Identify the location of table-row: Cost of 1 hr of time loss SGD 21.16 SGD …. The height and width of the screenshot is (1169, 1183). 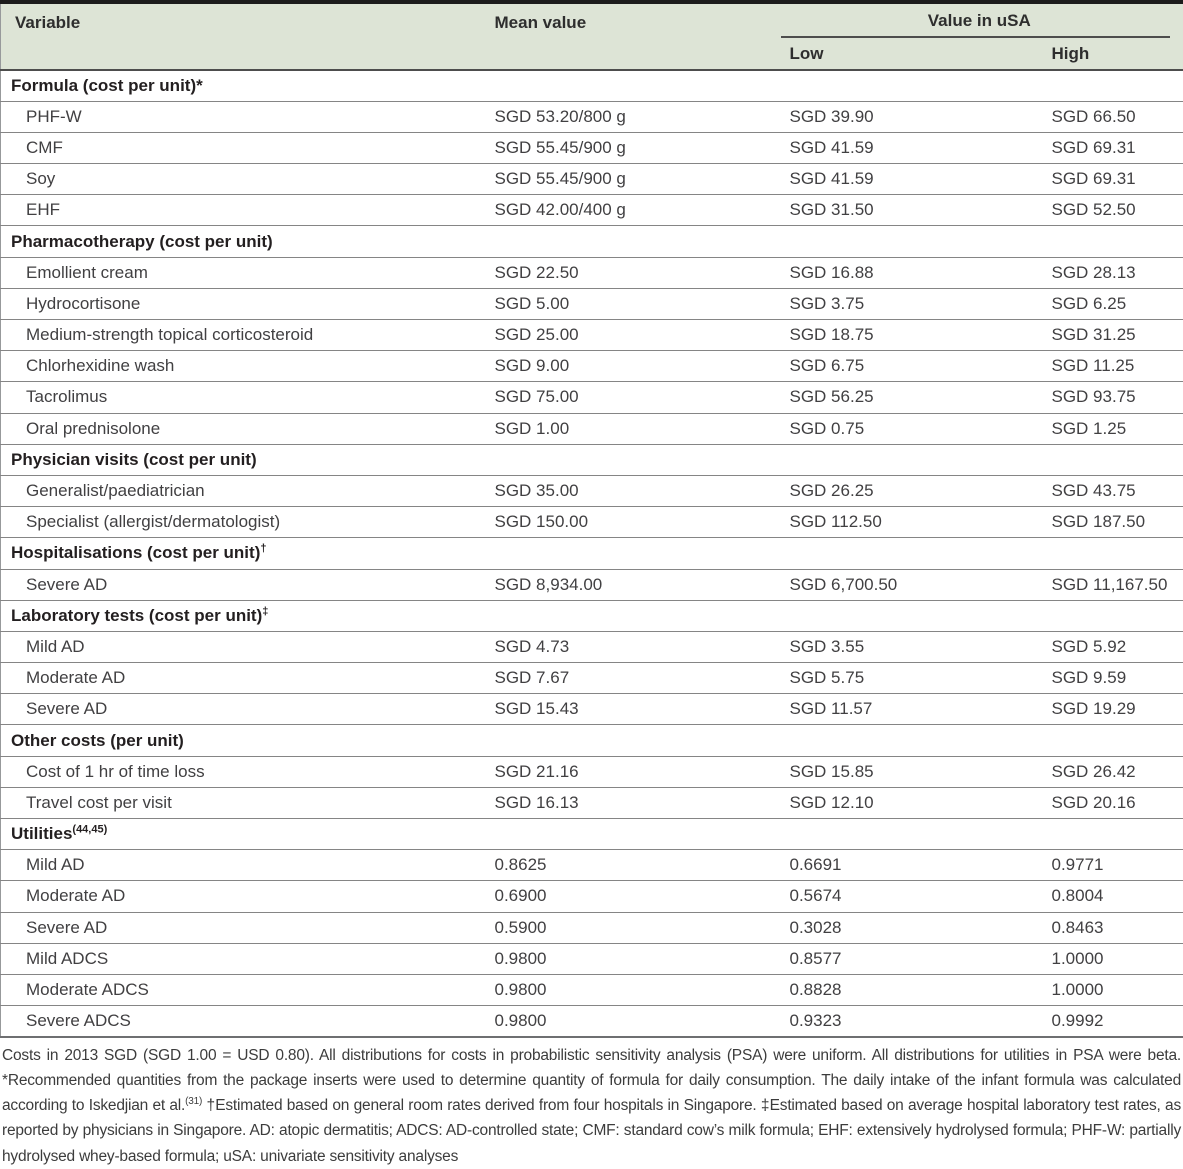
(592, 771).